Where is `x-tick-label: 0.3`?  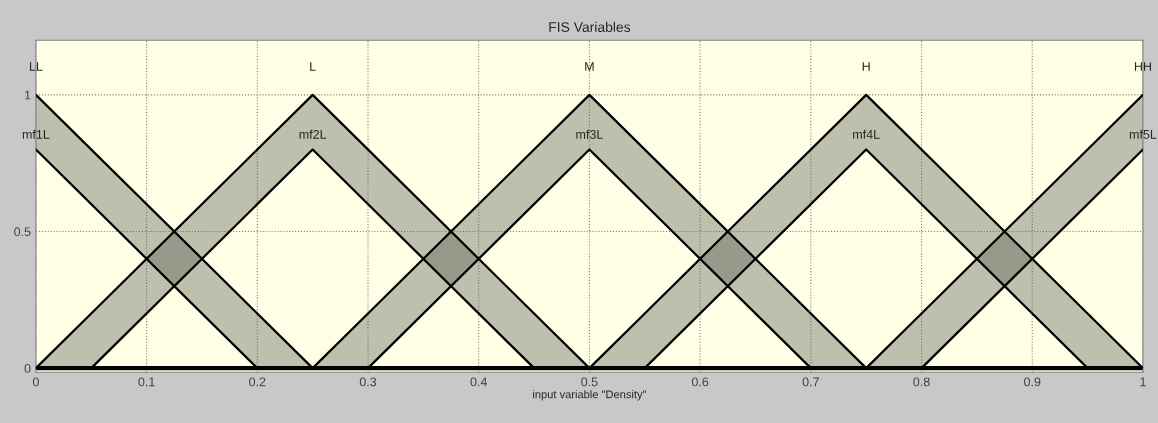
x-tick-label: 0.3 is located at coordinates (368, 382).